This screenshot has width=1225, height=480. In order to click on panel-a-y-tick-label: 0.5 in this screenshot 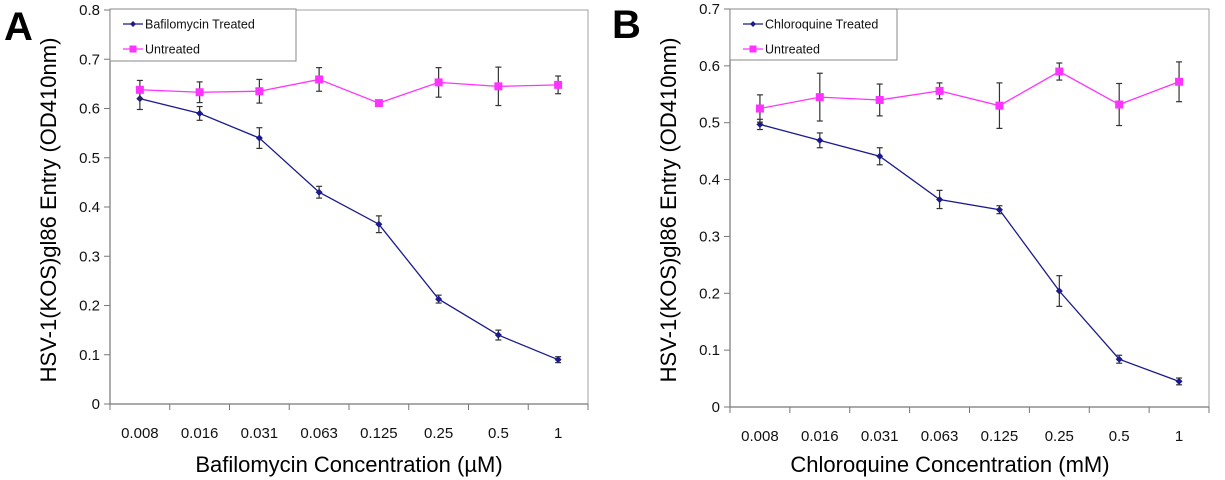, I will do `click(89, 158)`.